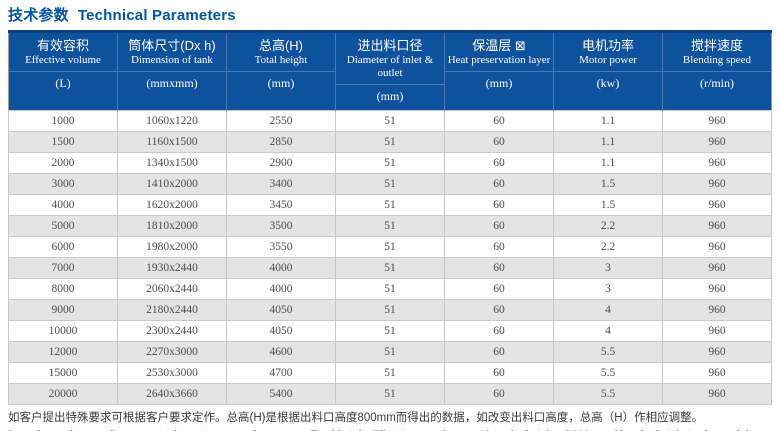 The height and width of the screenshot is (431, 780). What do you see at coordinates (608, 83) in the screenshot?
I see `header-unit: (kw)` at bounding box center [608, 83].